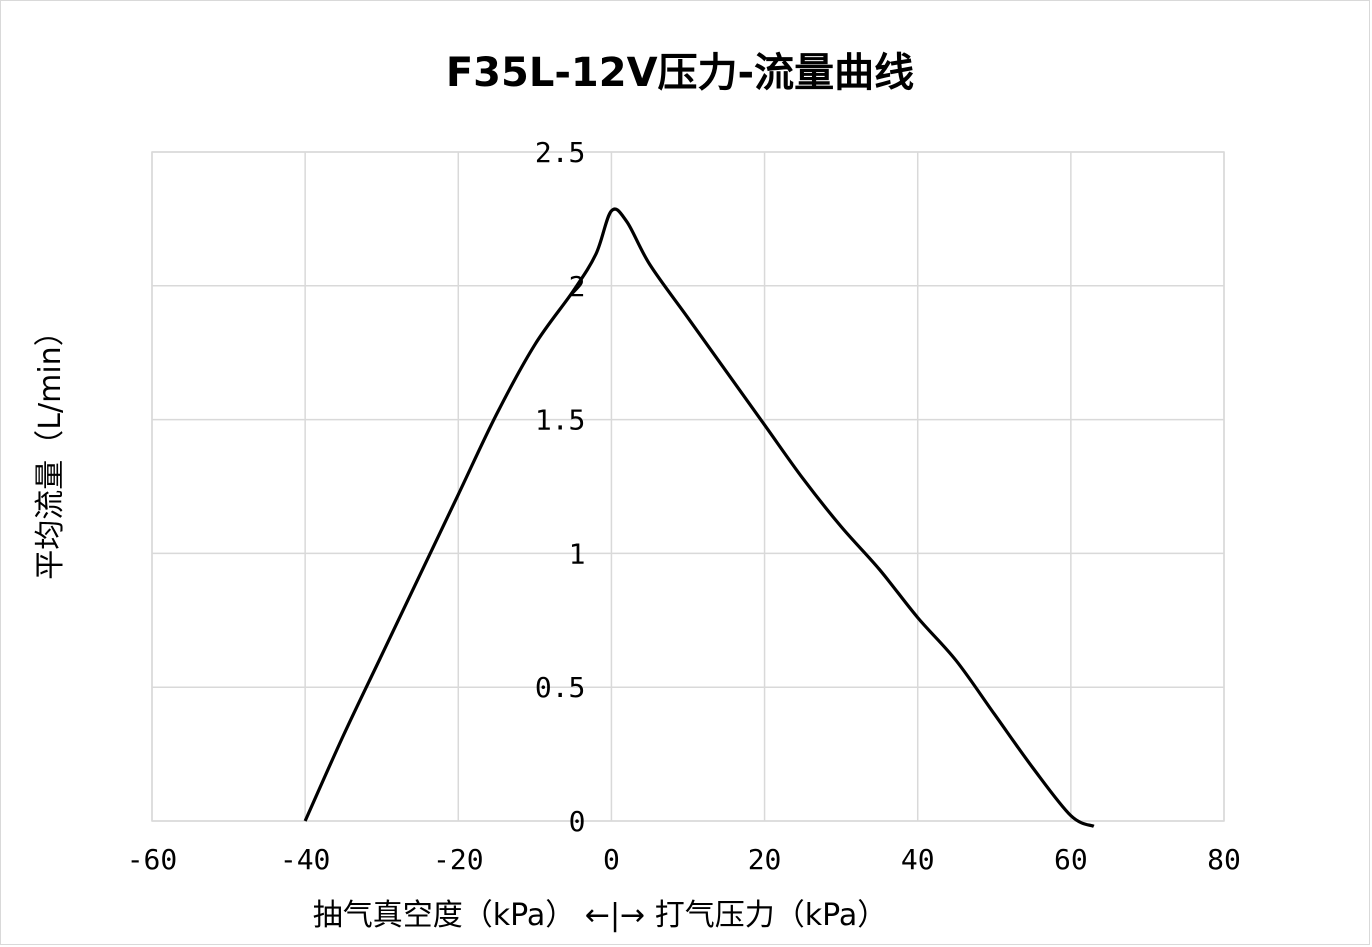 The height and width of the screenshot is (947, 1372). I want to click on y-tick-label: 0, so click(577, 821).